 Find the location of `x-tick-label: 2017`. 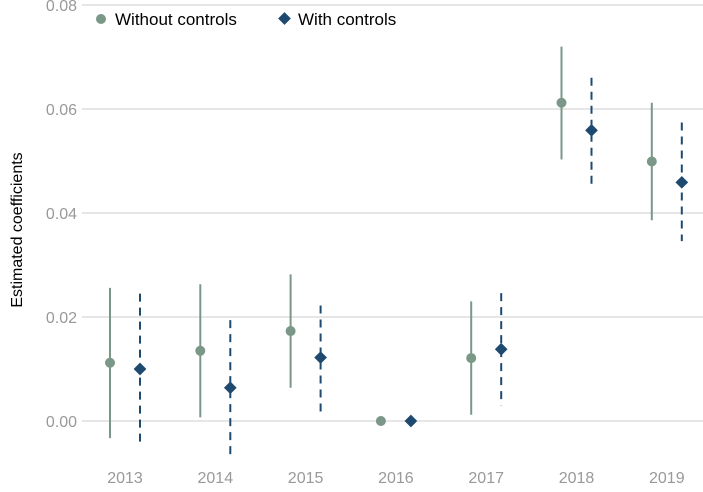

x-tick-label: 2017 is located at coordinates (486, 478).